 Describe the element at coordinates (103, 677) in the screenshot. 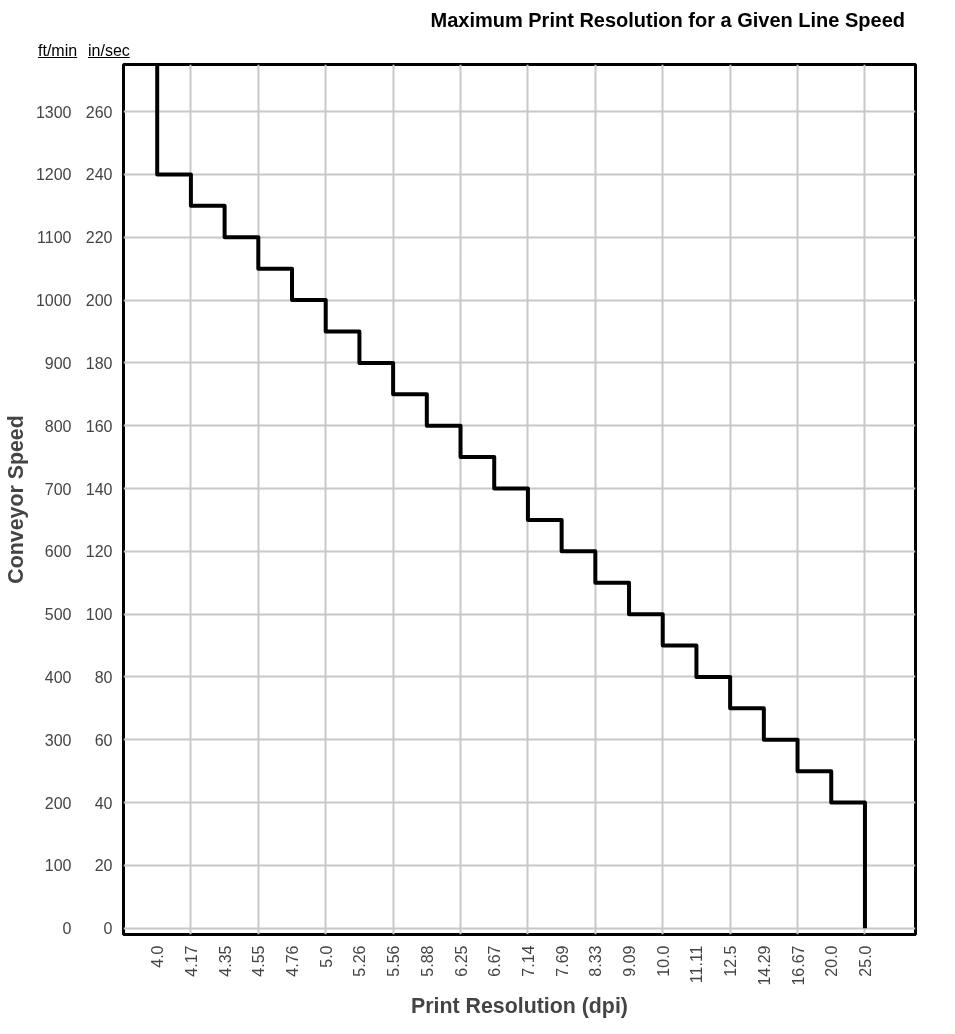

I see `y2-tick-label: 80` at that location.